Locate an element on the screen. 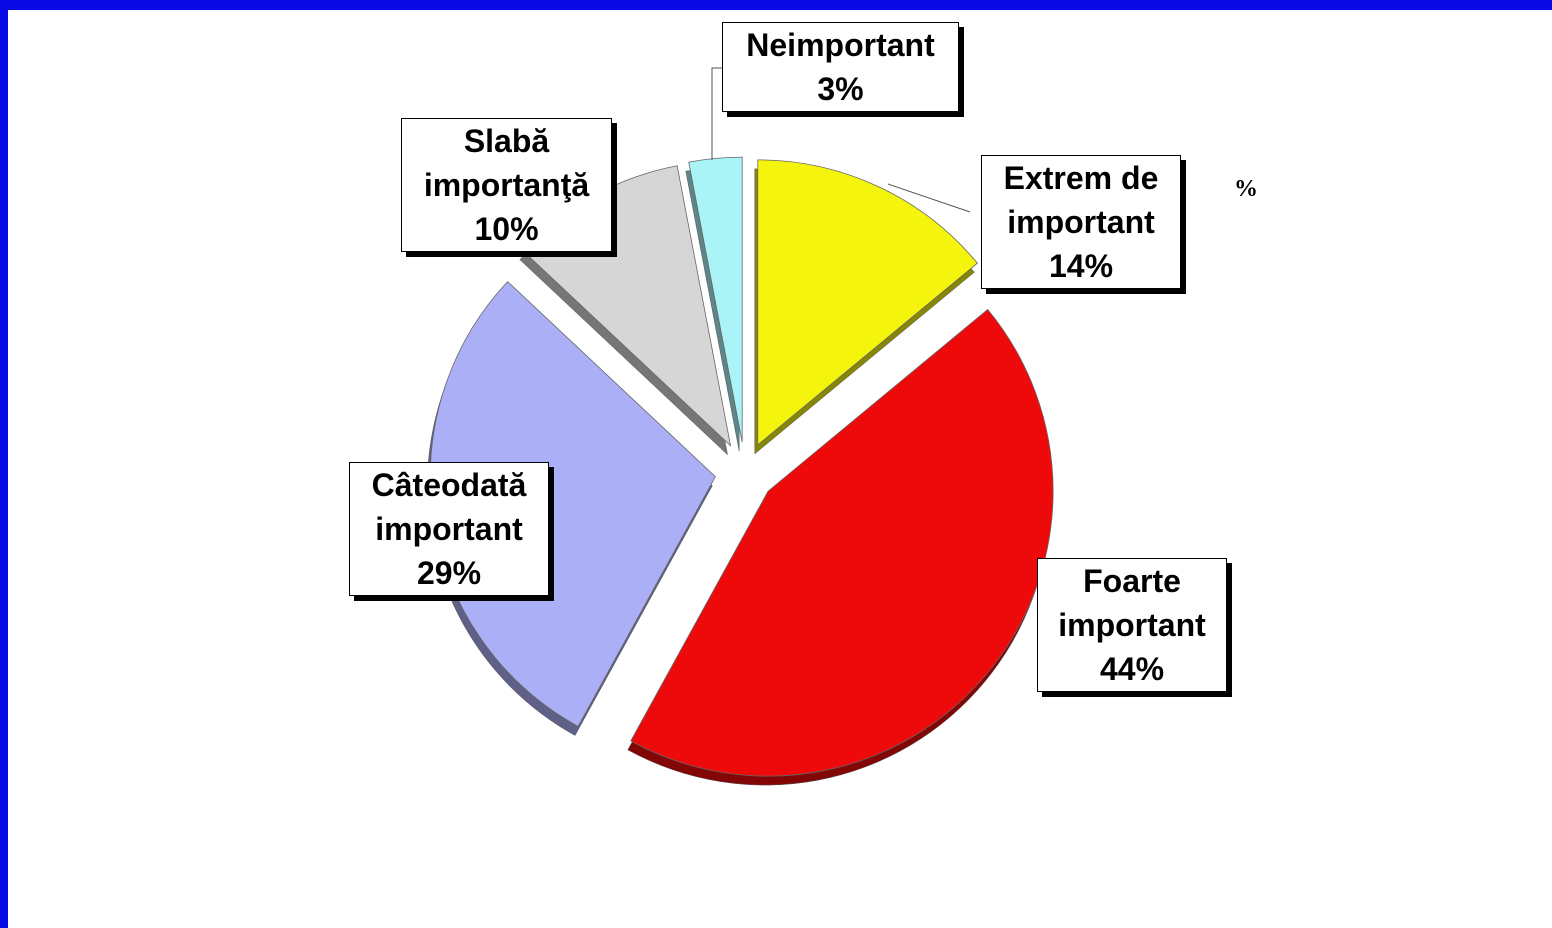  annotation: % is located at coordinates (1246, 189).